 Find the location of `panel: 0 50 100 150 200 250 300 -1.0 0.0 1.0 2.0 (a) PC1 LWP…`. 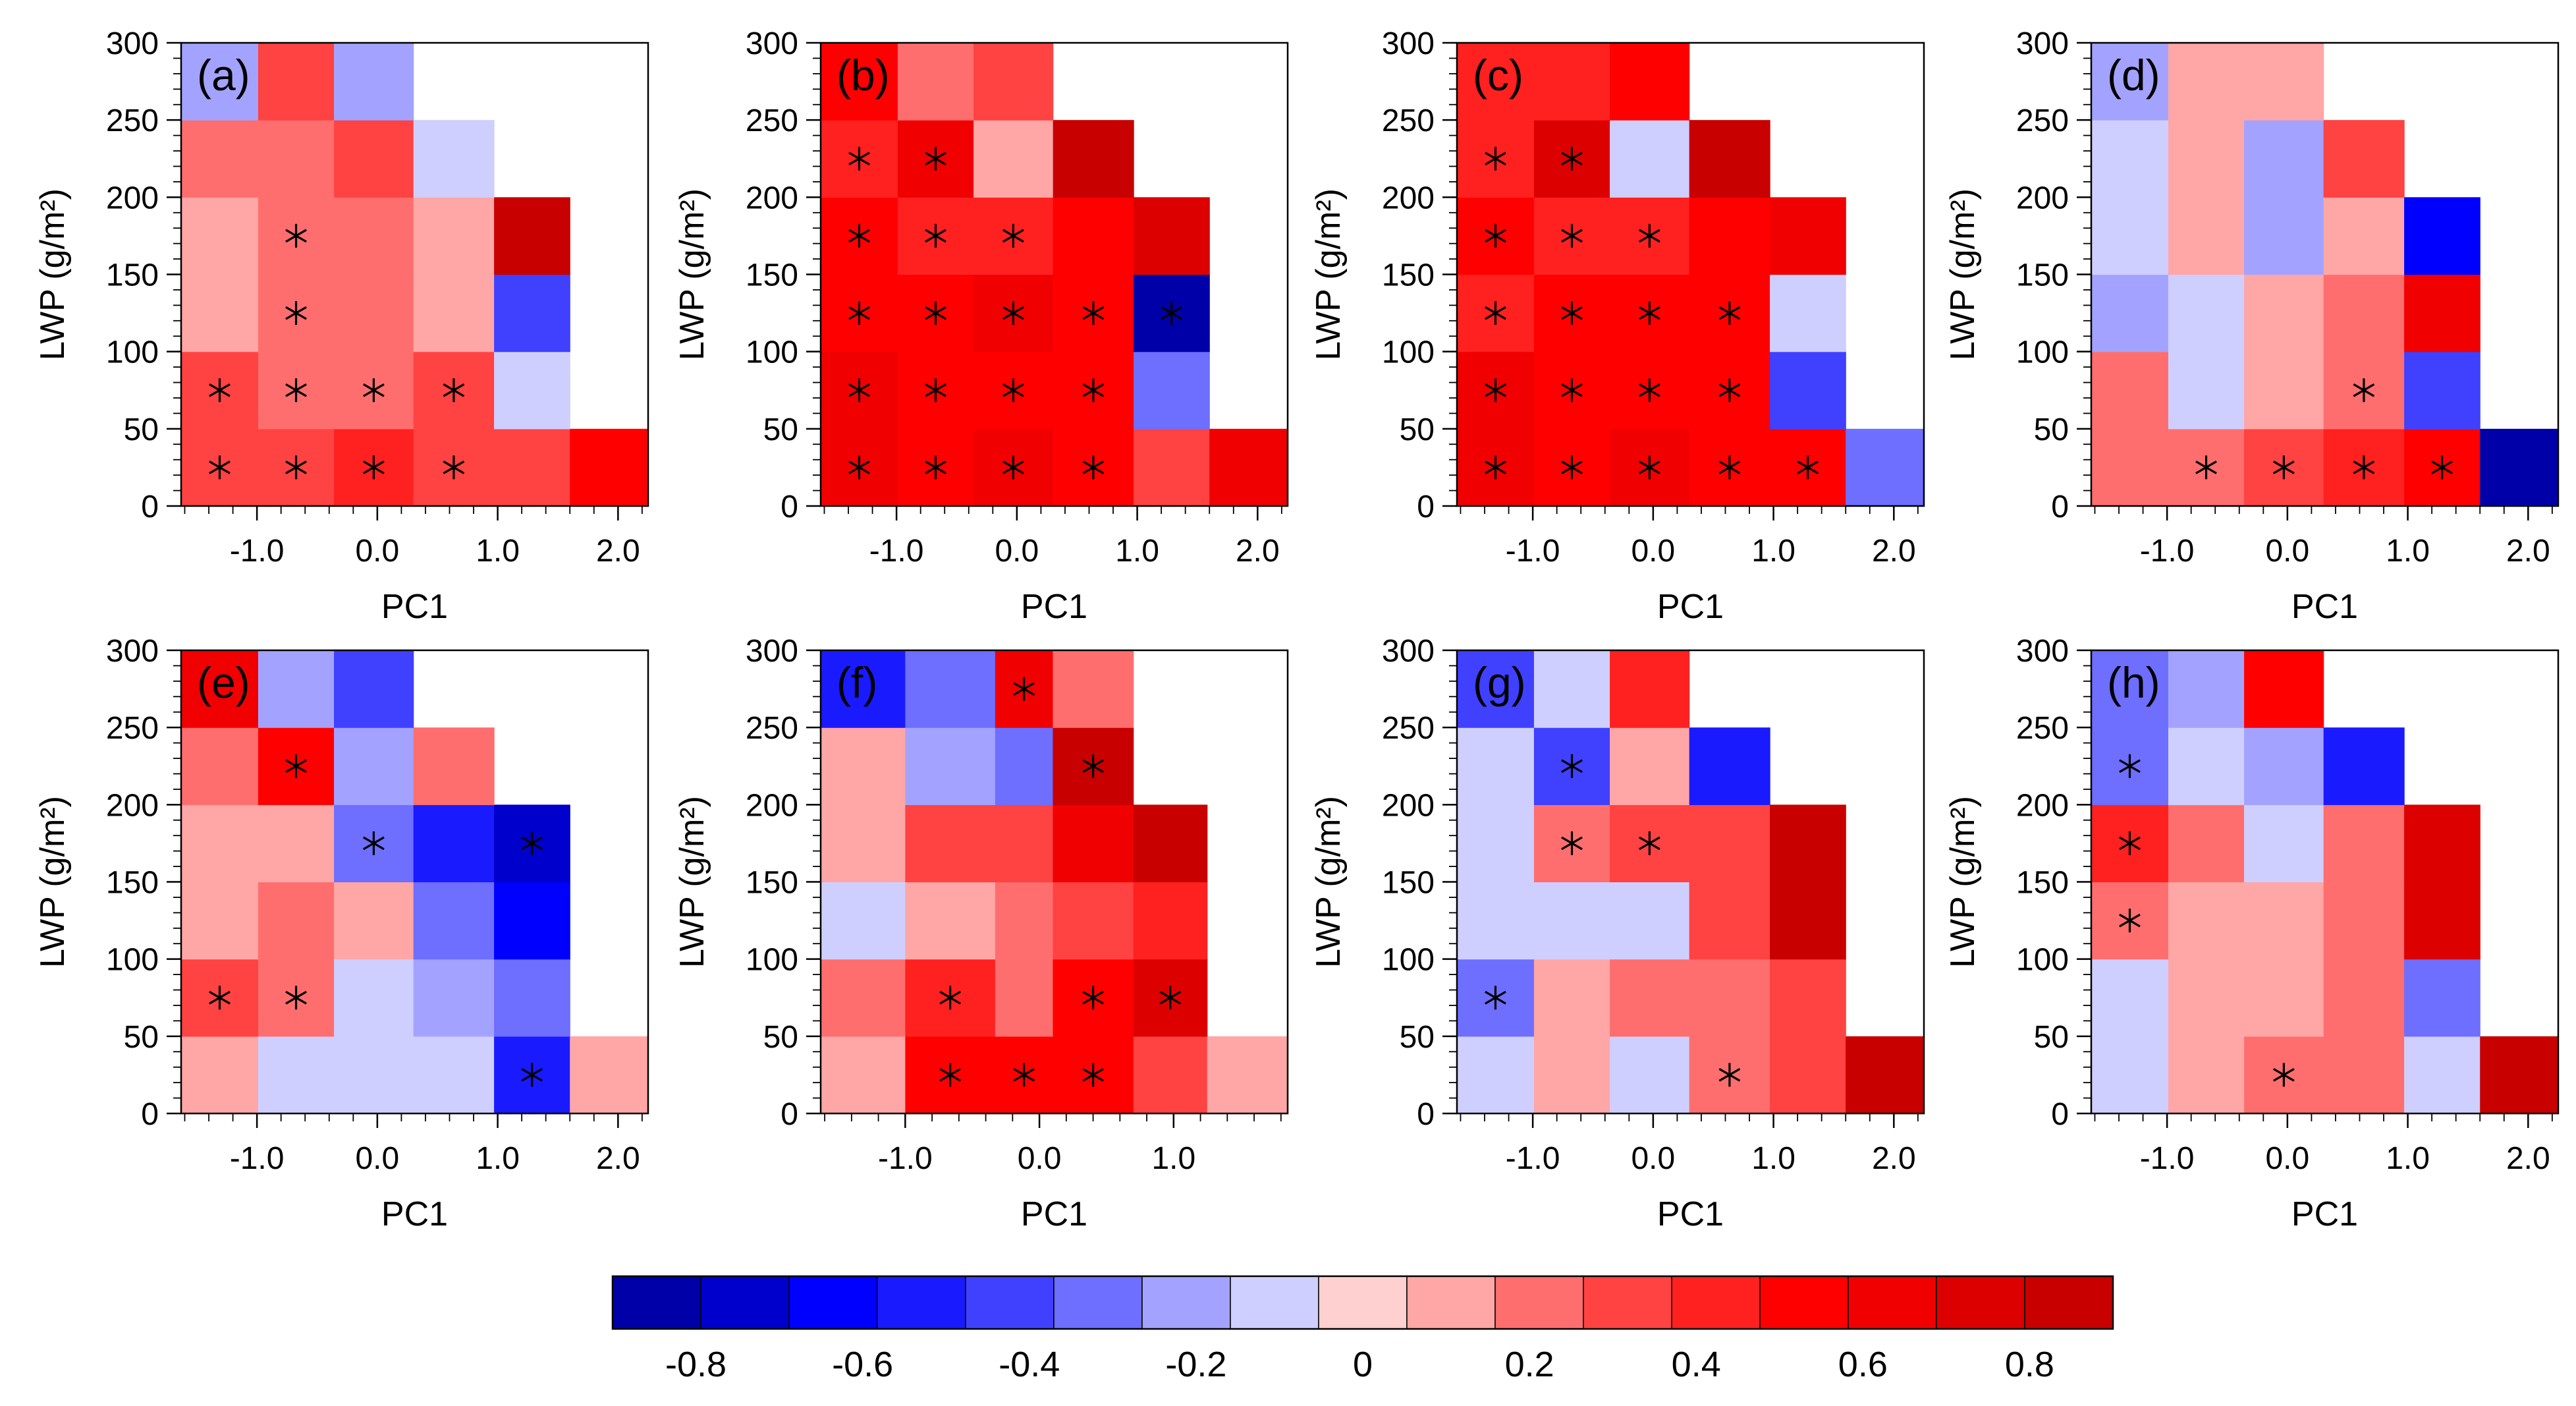

panel: 0 50 100 150 200 250 300 -1.0 0.0 1.0 2.0 (a) PC1 LWP… is located at coordinates (341, 326).